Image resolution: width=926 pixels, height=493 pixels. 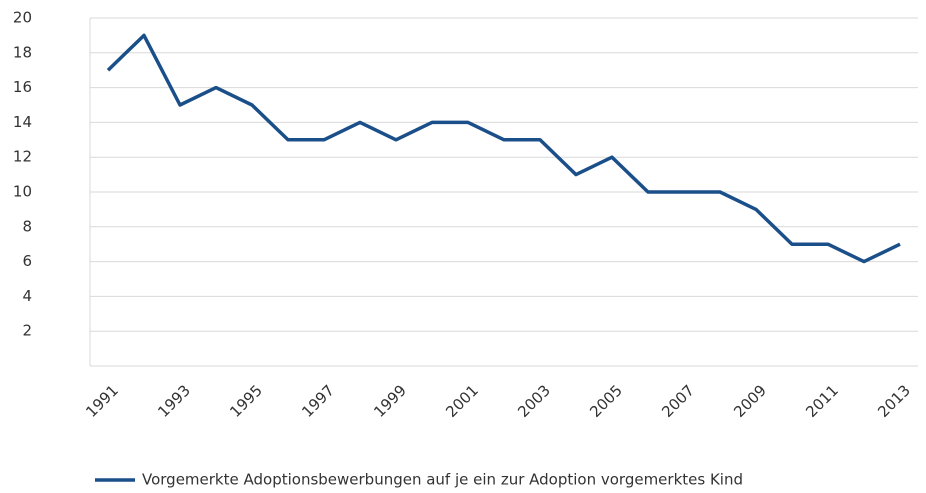 What do you see at coordinates (606, 401) in the screenshot?
I see `x-tick-label: 2005` at bounding box center [606, 401].